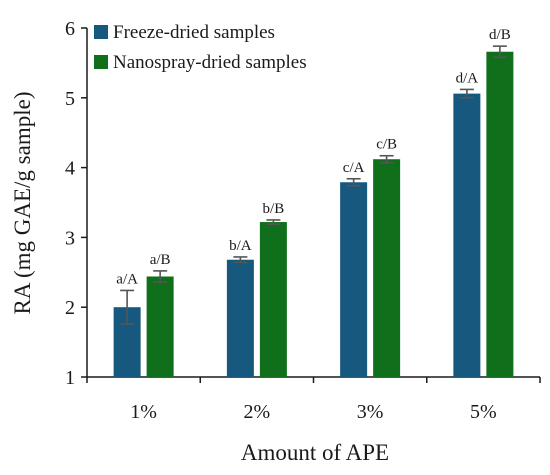  I want to click on bar-data-label: a/A, so click(127, 279).